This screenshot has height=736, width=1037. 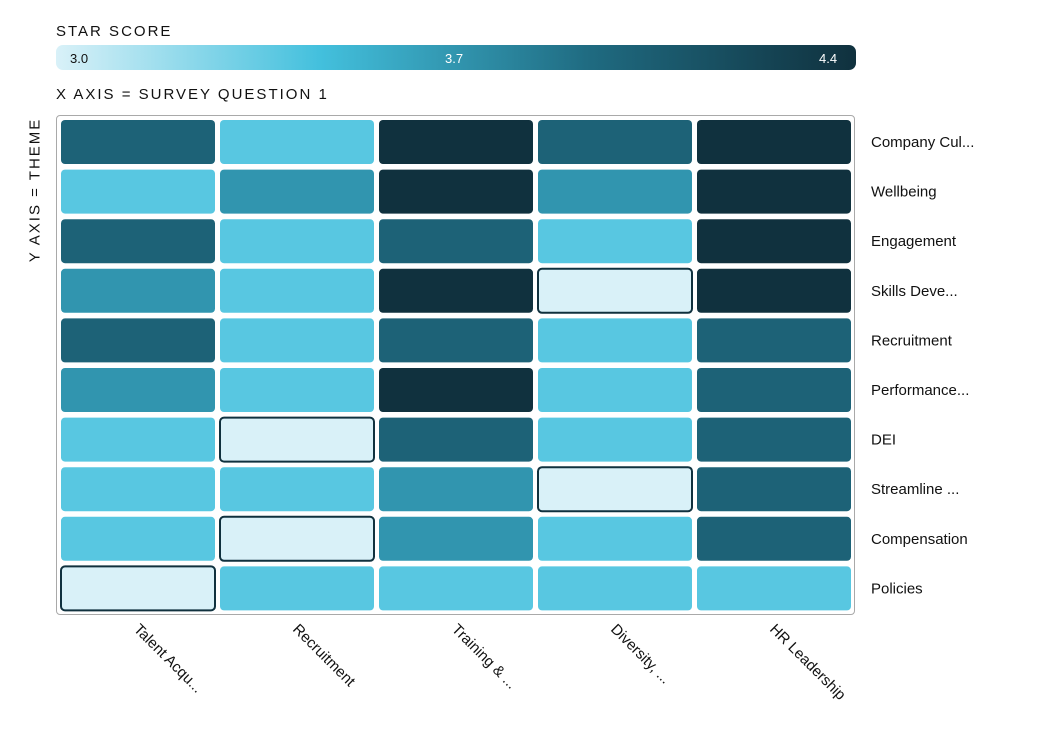 I want to click on scale-mid-label: 3.7, so click(x=454, y=58).